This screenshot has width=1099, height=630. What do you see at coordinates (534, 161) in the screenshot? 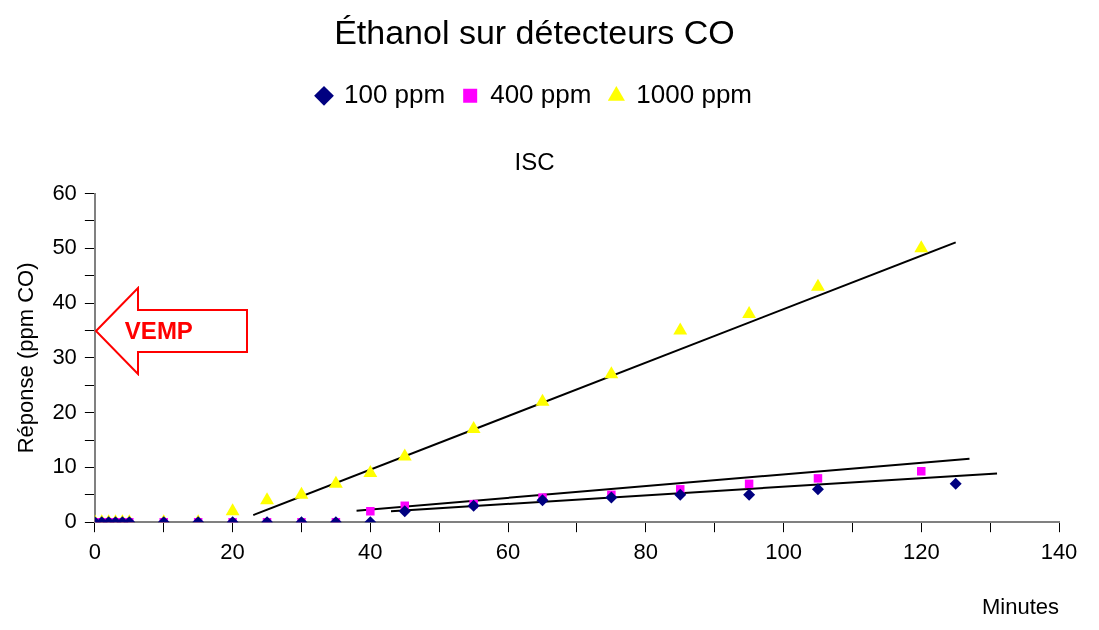
I see `chart-subtitle: ISC` at bounding box center [534, 161].